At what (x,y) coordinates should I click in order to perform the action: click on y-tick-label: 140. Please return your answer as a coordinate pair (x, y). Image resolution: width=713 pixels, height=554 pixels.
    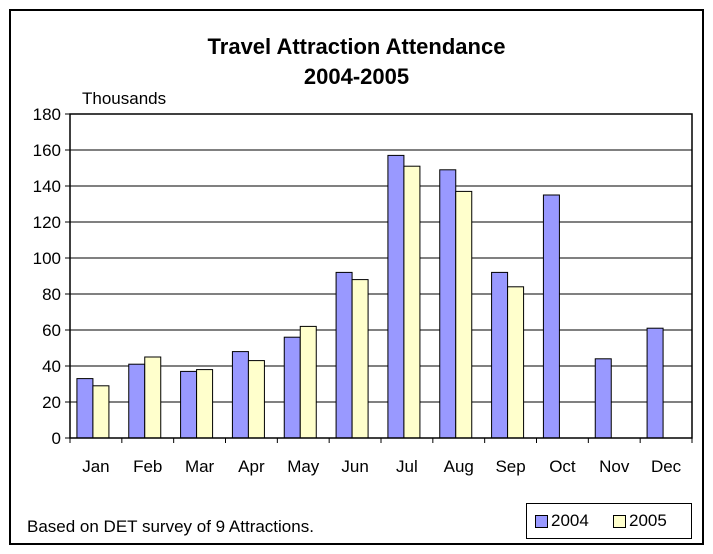
    Looking at the image, I should click on (47, 186).